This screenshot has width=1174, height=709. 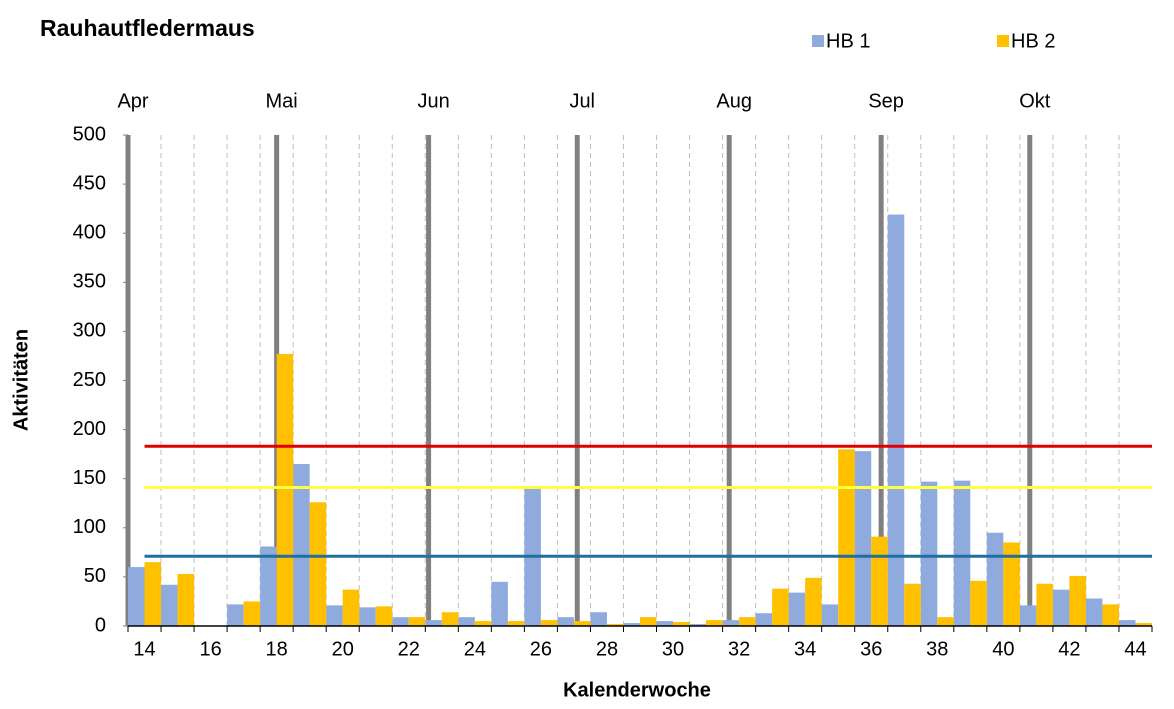 What do you see at coordinates (343, 649) in the screenshot?
I see `x-tick-label: 20` at bounding box center [343, 649].